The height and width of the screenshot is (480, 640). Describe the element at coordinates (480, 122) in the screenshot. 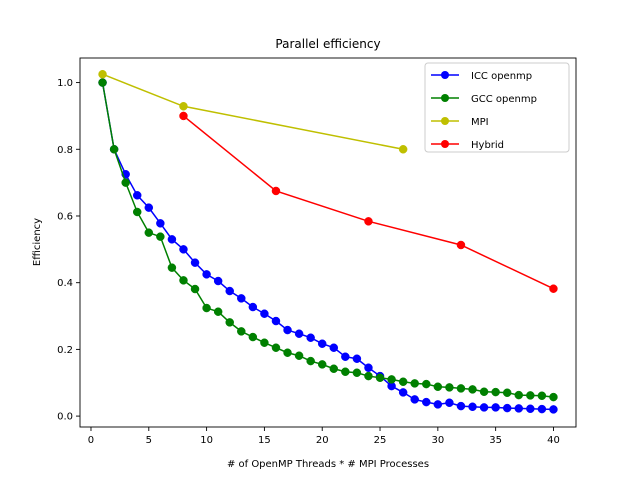

I see `legend-label: MPI` at that location.